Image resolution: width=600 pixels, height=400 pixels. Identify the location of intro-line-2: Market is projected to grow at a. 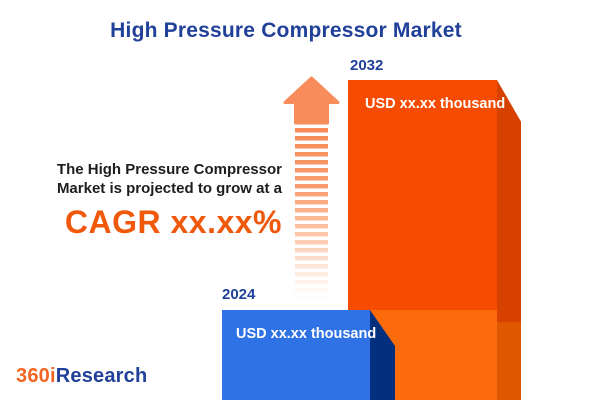
(169, 188).